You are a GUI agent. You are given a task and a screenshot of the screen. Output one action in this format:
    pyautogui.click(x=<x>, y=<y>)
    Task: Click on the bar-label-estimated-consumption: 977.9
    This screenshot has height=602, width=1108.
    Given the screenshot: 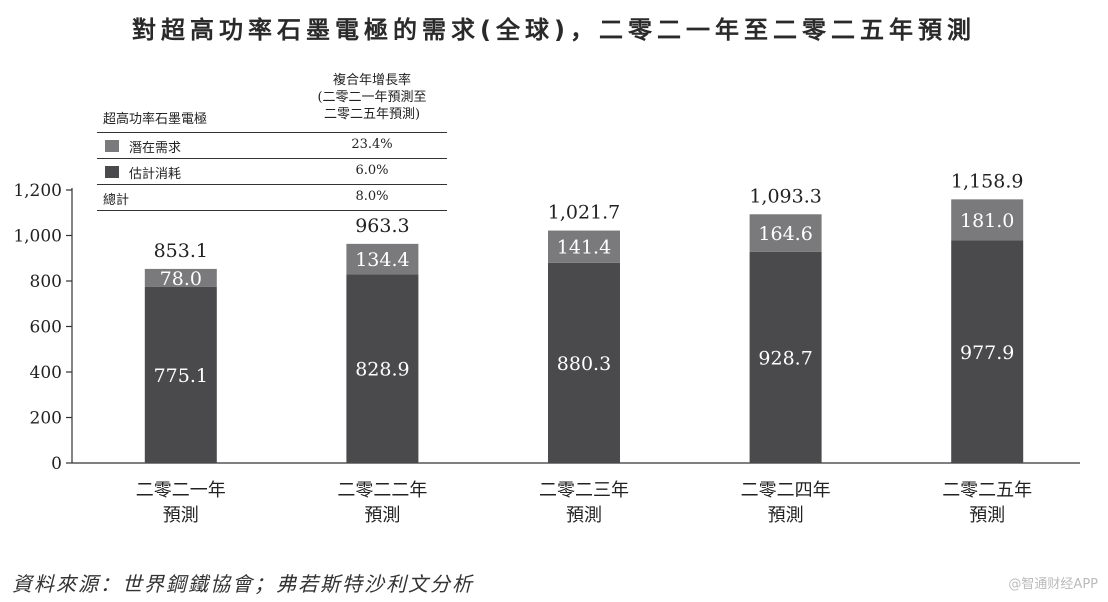 What is the action you would take?
    pyautogui.click(x=987, y=353)
    